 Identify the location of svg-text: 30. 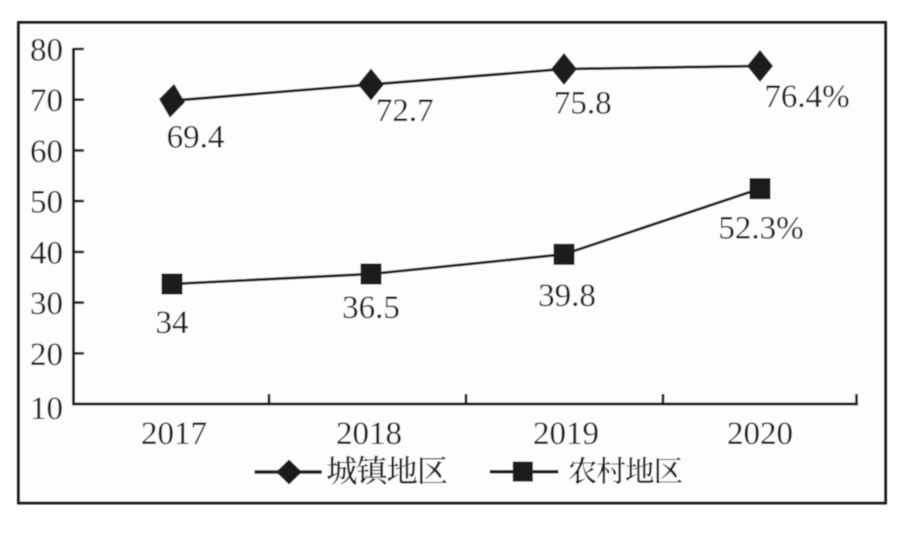
(46, 304).